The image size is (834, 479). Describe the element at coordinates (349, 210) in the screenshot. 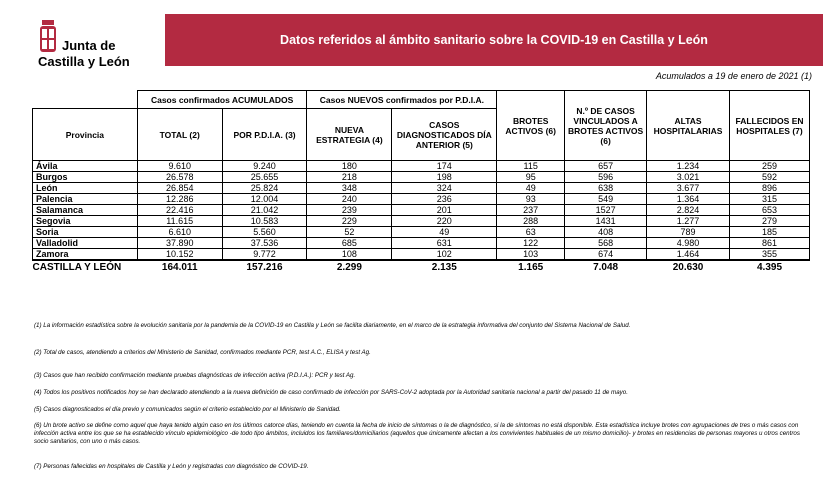

I see `value-cell: 239` at that location.